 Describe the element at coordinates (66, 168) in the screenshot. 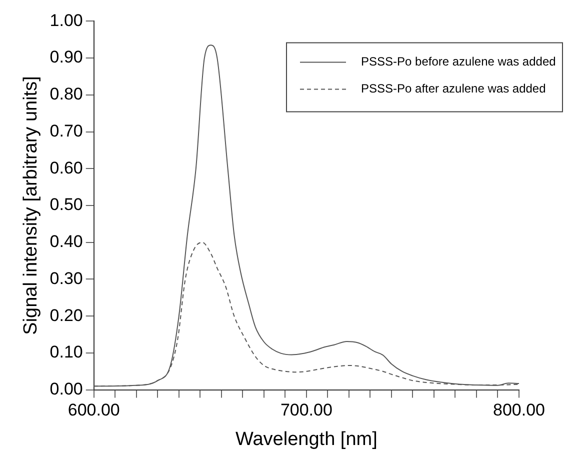

I see `y-tick-label: 0.60` at that location.